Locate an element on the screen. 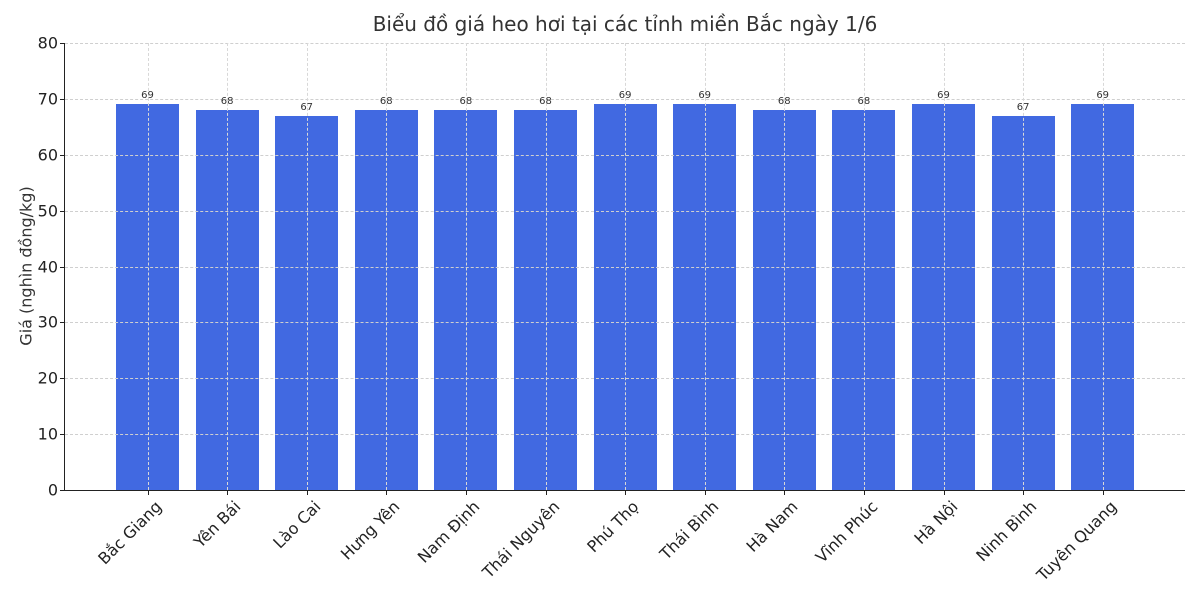 The height and width of the screenshot is (600, 1200). x-tick-label: Thái Bình is located at coordinates (689, 530).